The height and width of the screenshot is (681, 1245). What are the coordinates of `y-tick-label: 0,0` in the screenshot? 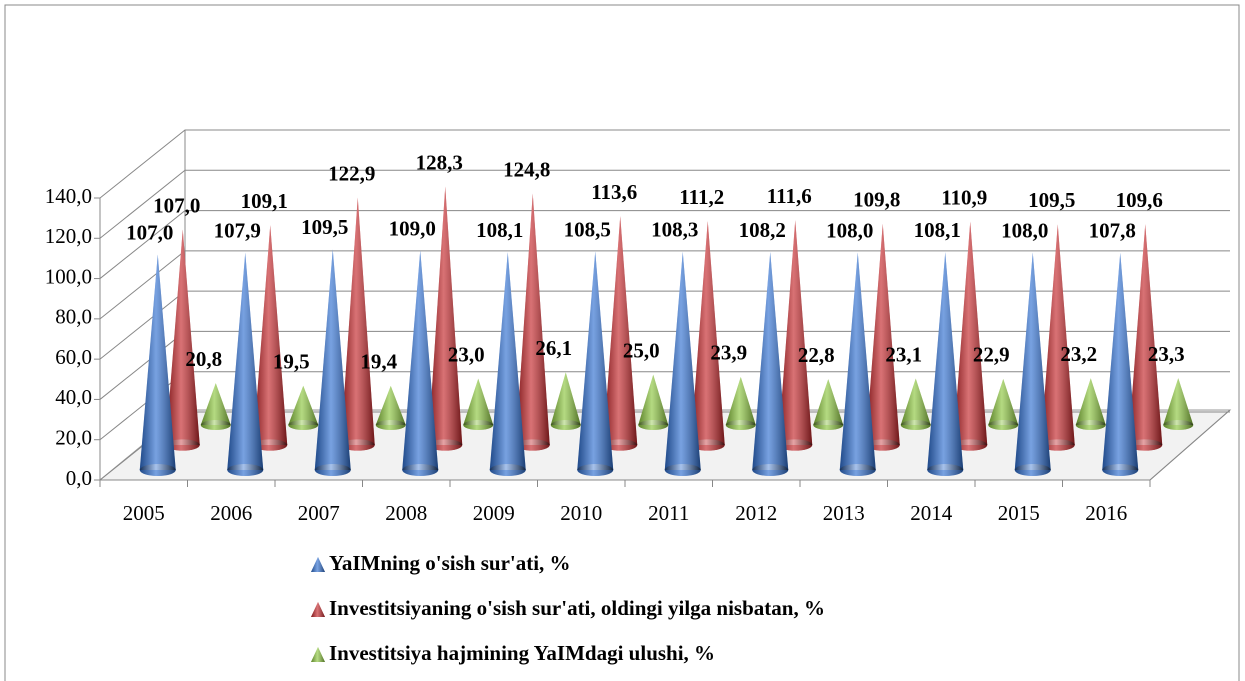 It's located at (79, 478).